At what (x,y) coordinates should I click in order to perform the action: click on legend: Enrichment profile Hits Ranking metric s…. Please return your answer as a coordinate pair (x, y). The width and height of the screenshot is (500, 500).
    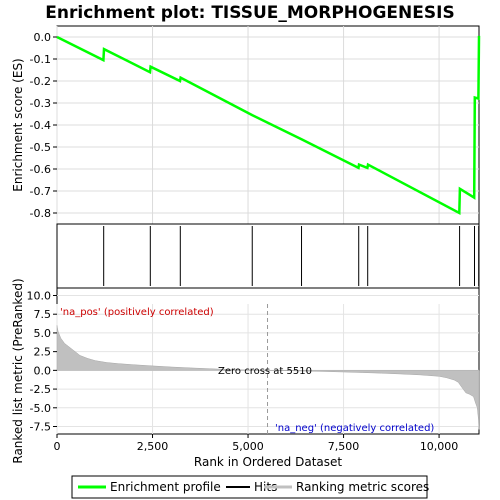
    Looking at the image, I should click on (250, 487).